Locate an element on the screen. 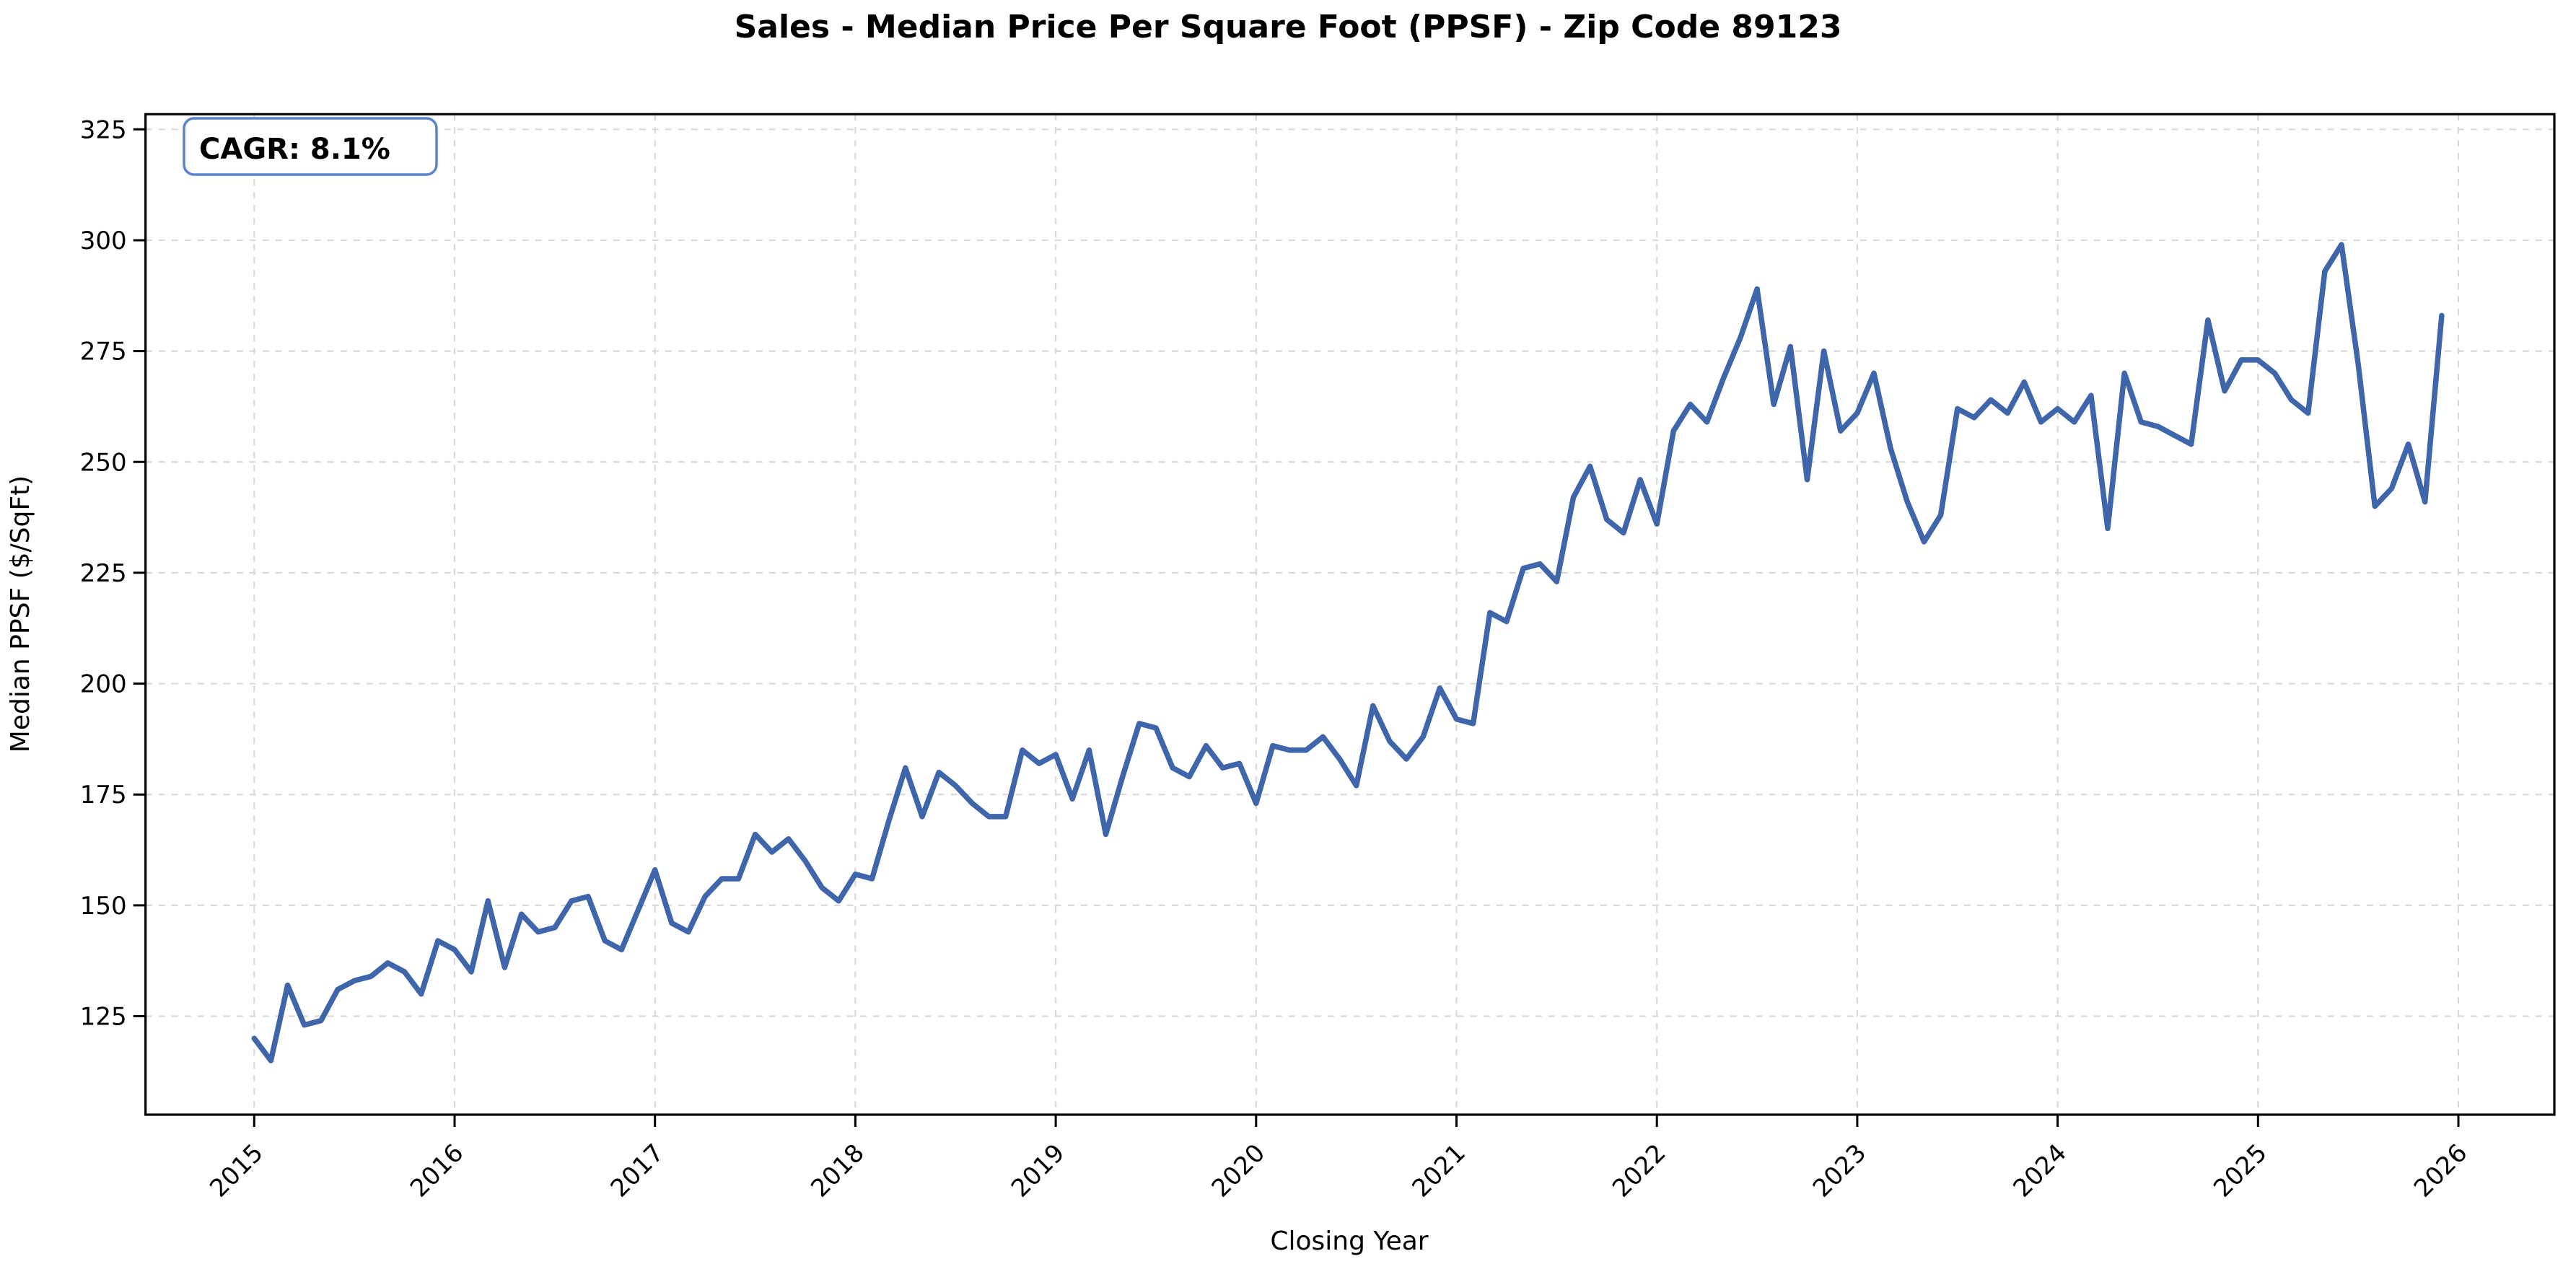  x-tick-label: 2024 is located at coordinates (2039, 1170).